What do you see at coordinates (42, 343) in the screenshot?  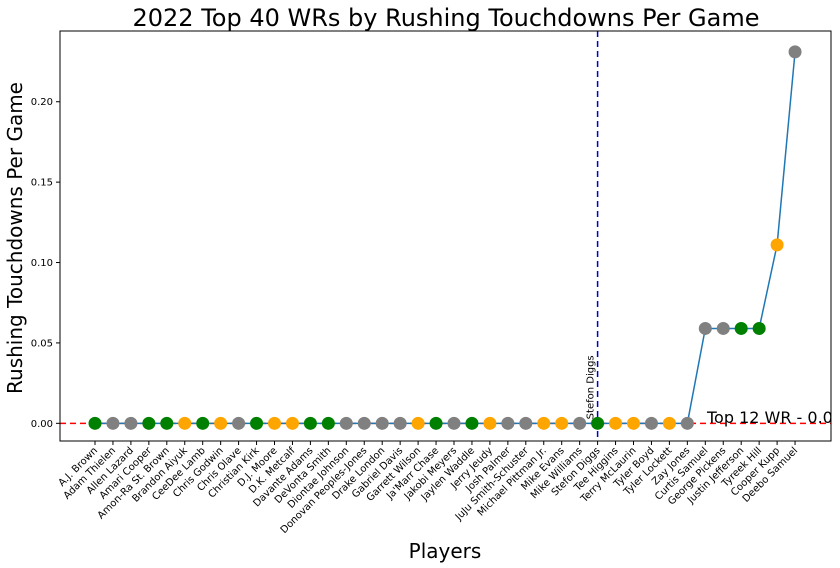 I see `y-tick-label: 0.05` at bounding box center [42, 343].